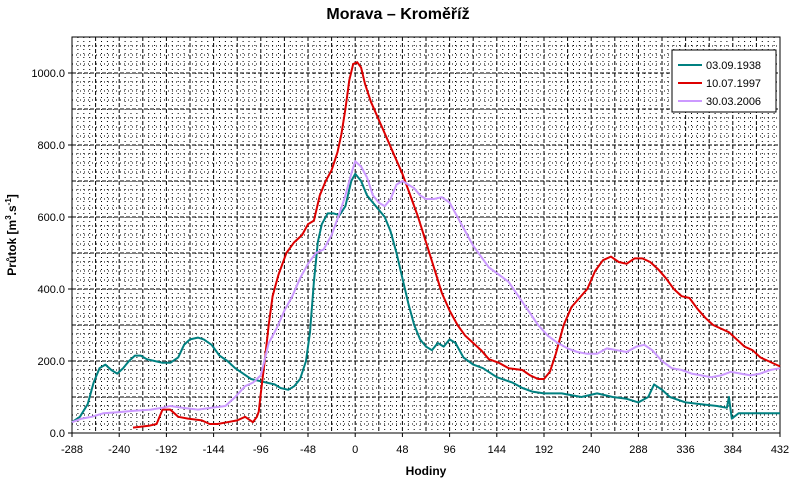 The height and width of the screenshot is (485, 797). What do you see at coordinates (402, 450) in the screenshot?
I see `x-tick-label: 48` at bounding box center [402, 450].